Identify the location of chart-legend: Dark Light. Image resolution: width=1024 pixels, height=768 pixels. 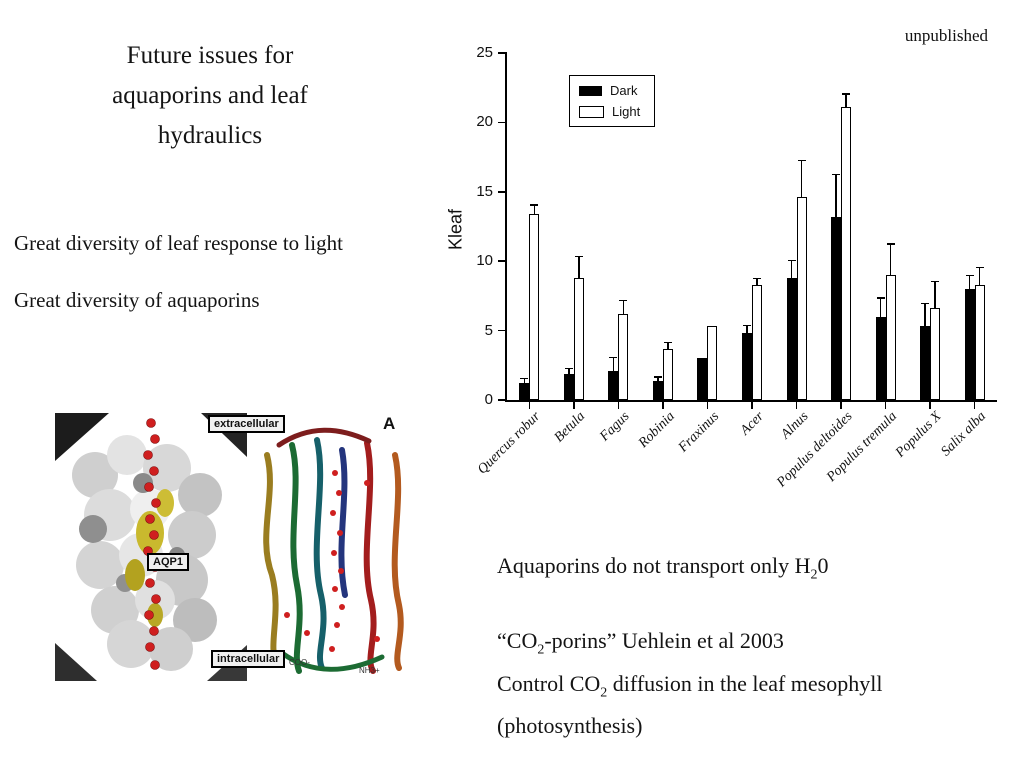
(612, 101).